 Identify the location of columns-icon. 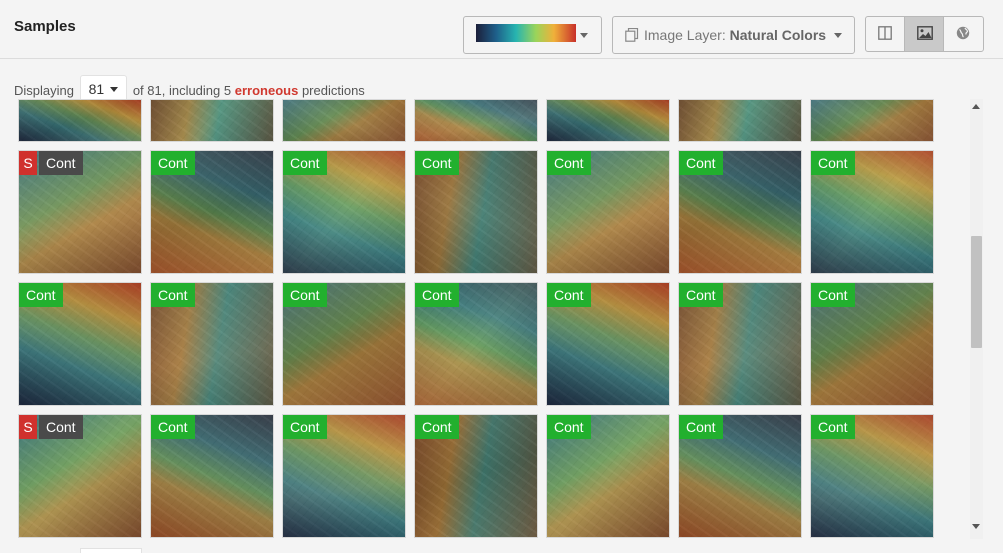
(885, 33).